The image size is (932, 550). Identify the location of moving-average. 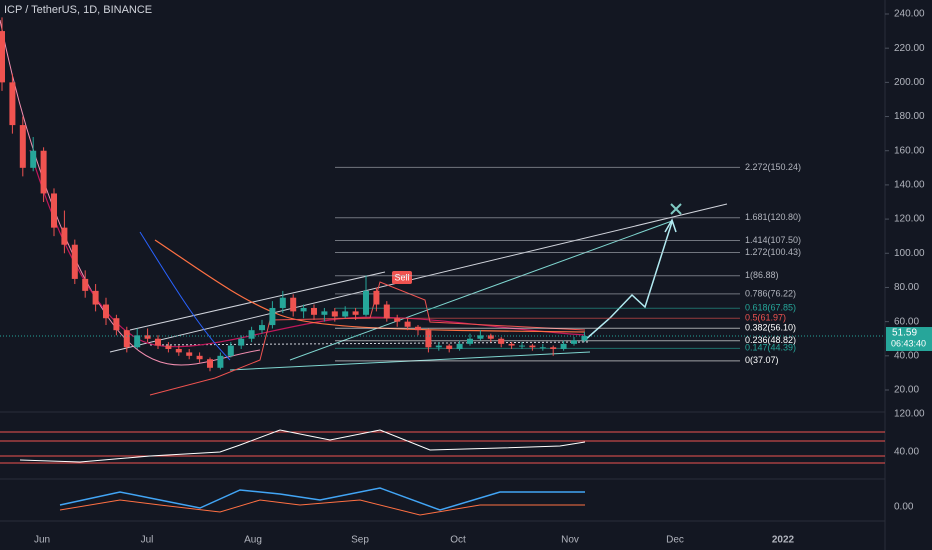
(370, 286).